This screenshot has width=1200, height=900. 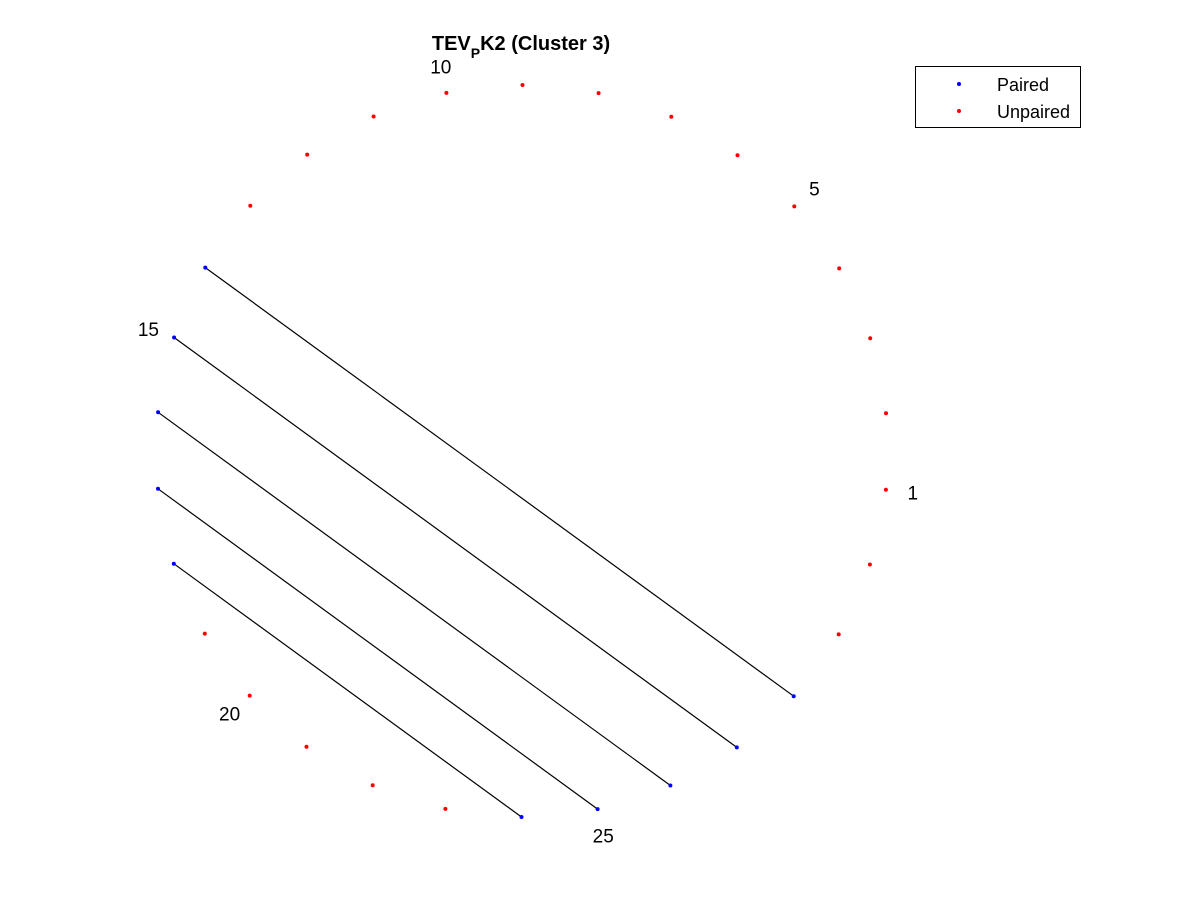 What do you see at coordinates (1023, 85) in the screenshot?
I see `legend-label-paired: Paired` at bounding box center [1023, 85].